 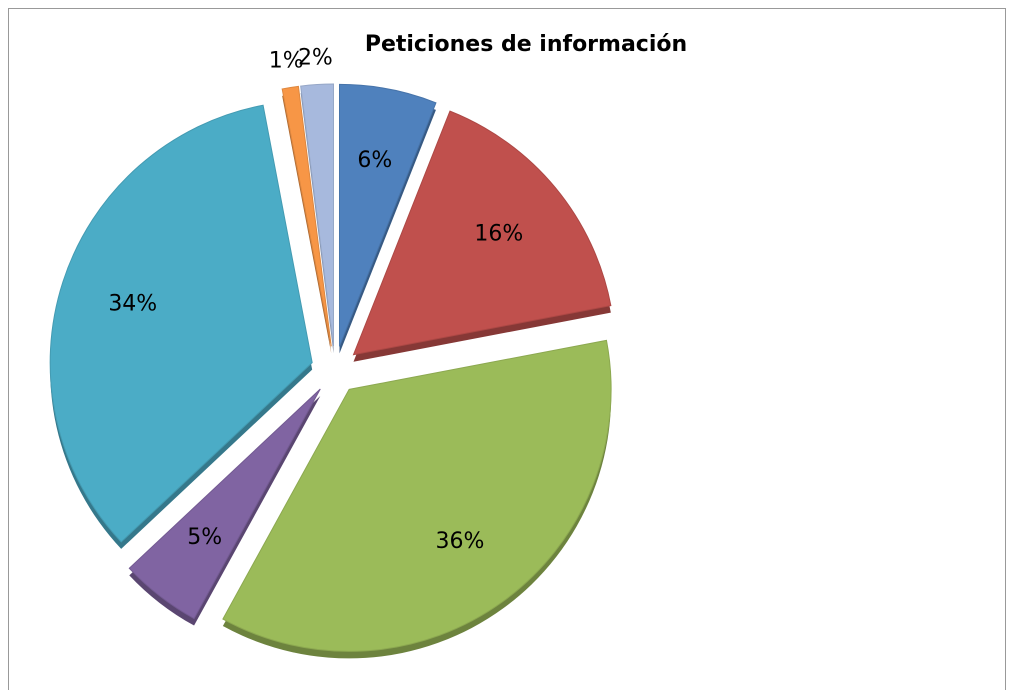 I want to click on data-label: 36%, so click(x=460, y=541).